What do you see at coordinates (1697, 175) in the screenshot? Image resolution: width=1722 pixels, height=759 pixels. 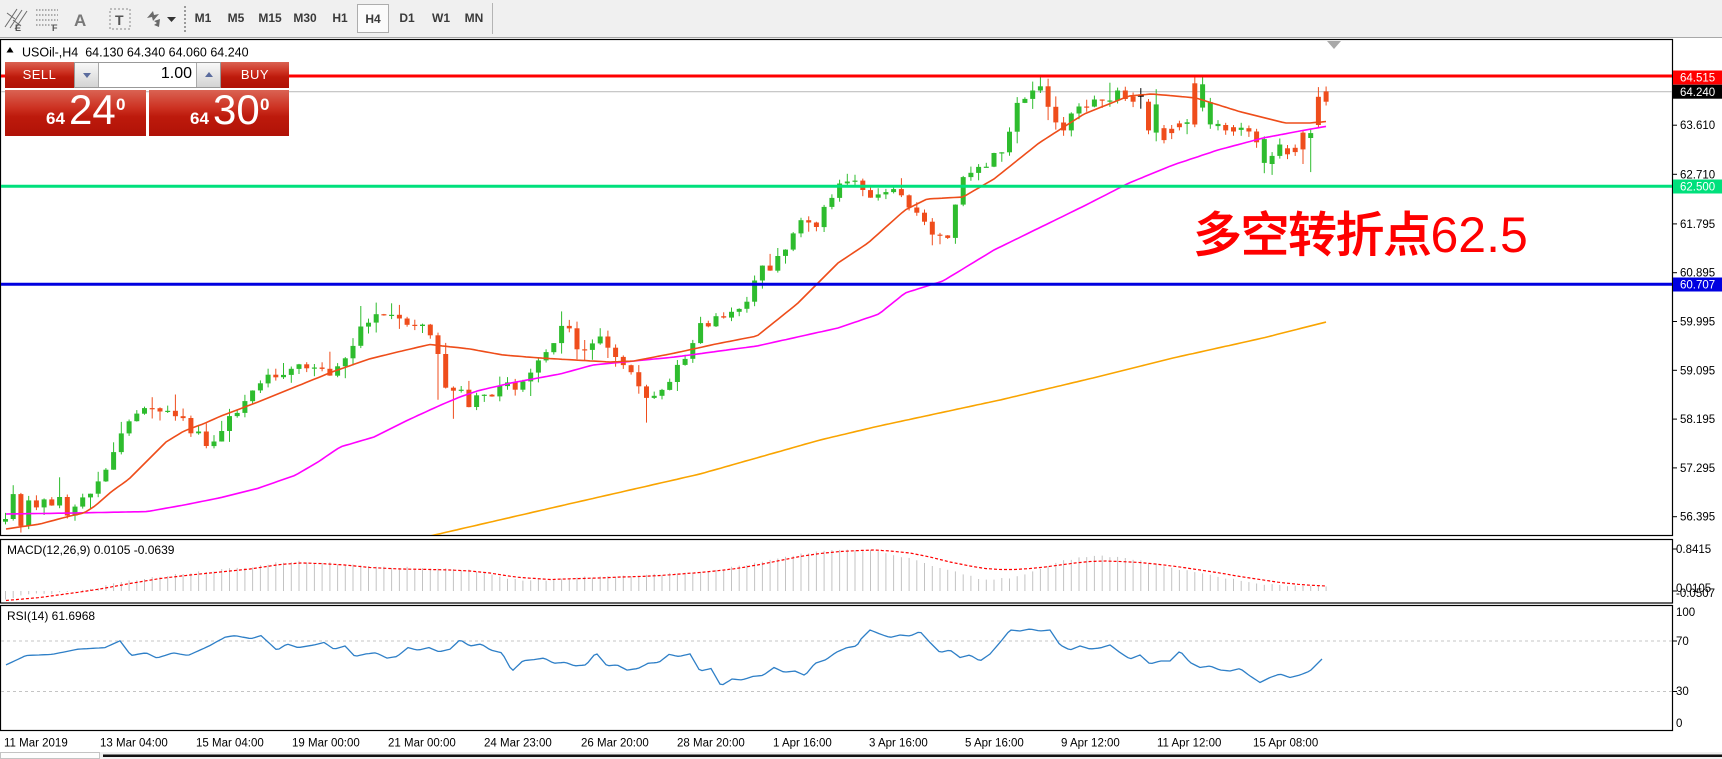 I see `svg-text: 62.710` at bounding box center [1697, 175].